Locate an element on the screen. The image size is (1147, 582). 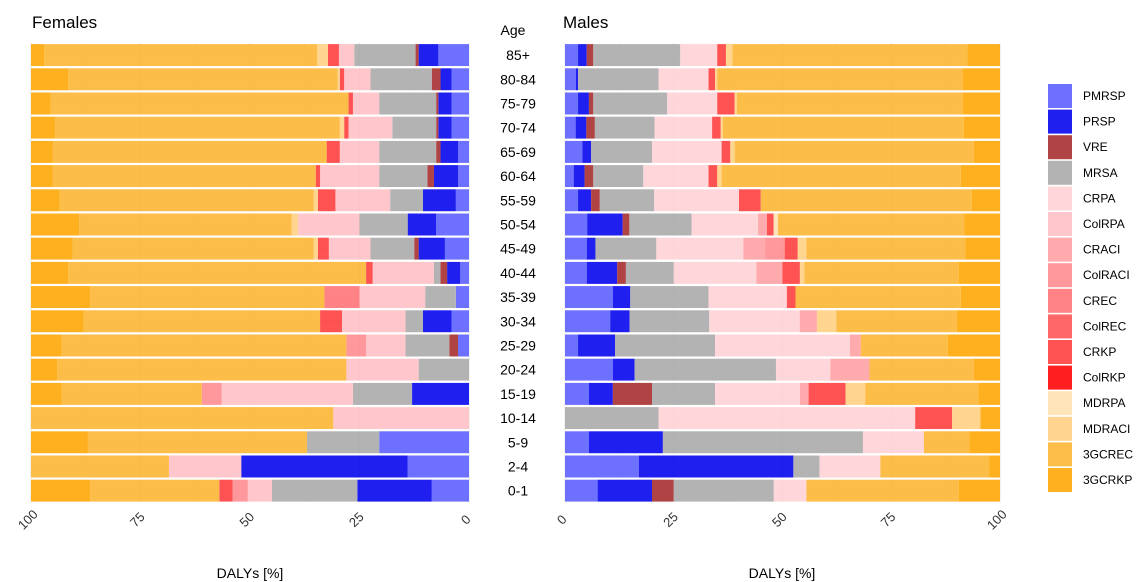
legend-label-colraci: ColRACI is located at coordinates (1106, 275).